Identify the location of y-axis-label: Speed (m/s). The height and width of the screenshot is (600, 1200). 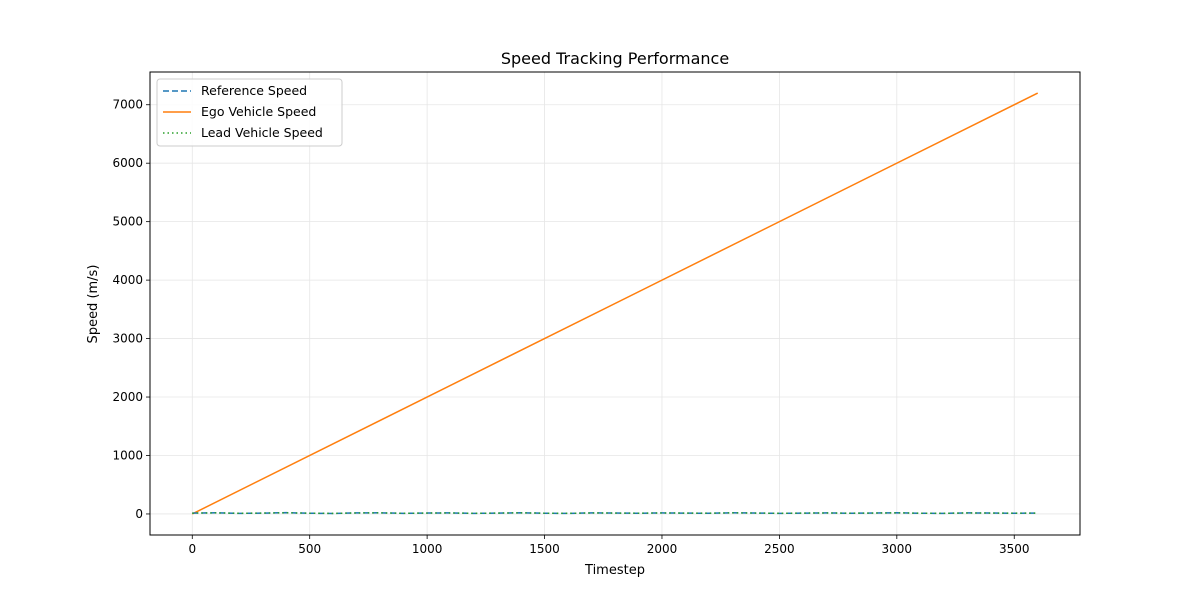
(93, 304).